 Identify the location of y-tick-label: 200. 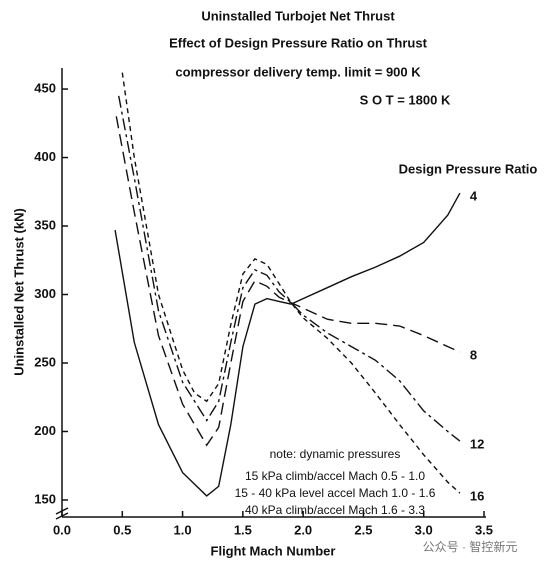
(45, 430).